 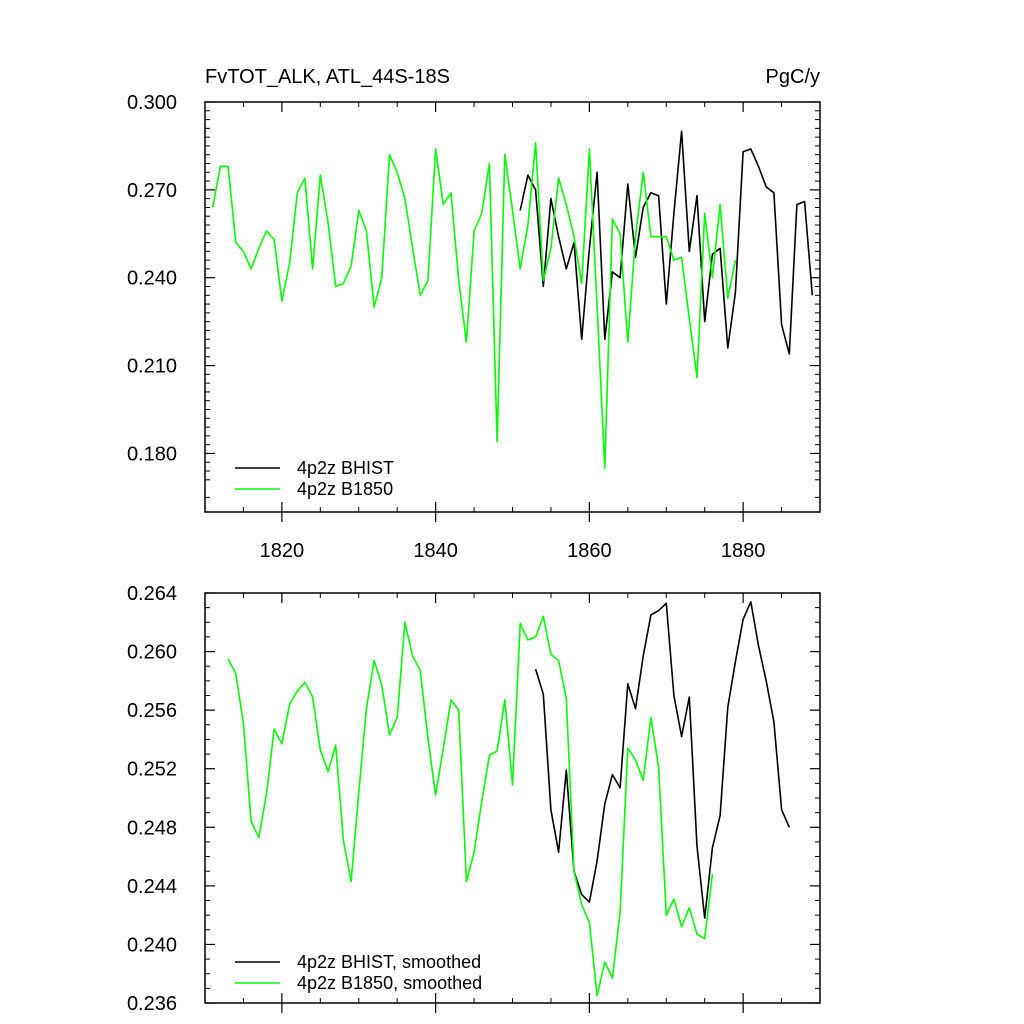 What do you see at coordinates (282, 551) in the screenshot?
I see `x-tick-label: 1820` at bounding box center [282, 551].